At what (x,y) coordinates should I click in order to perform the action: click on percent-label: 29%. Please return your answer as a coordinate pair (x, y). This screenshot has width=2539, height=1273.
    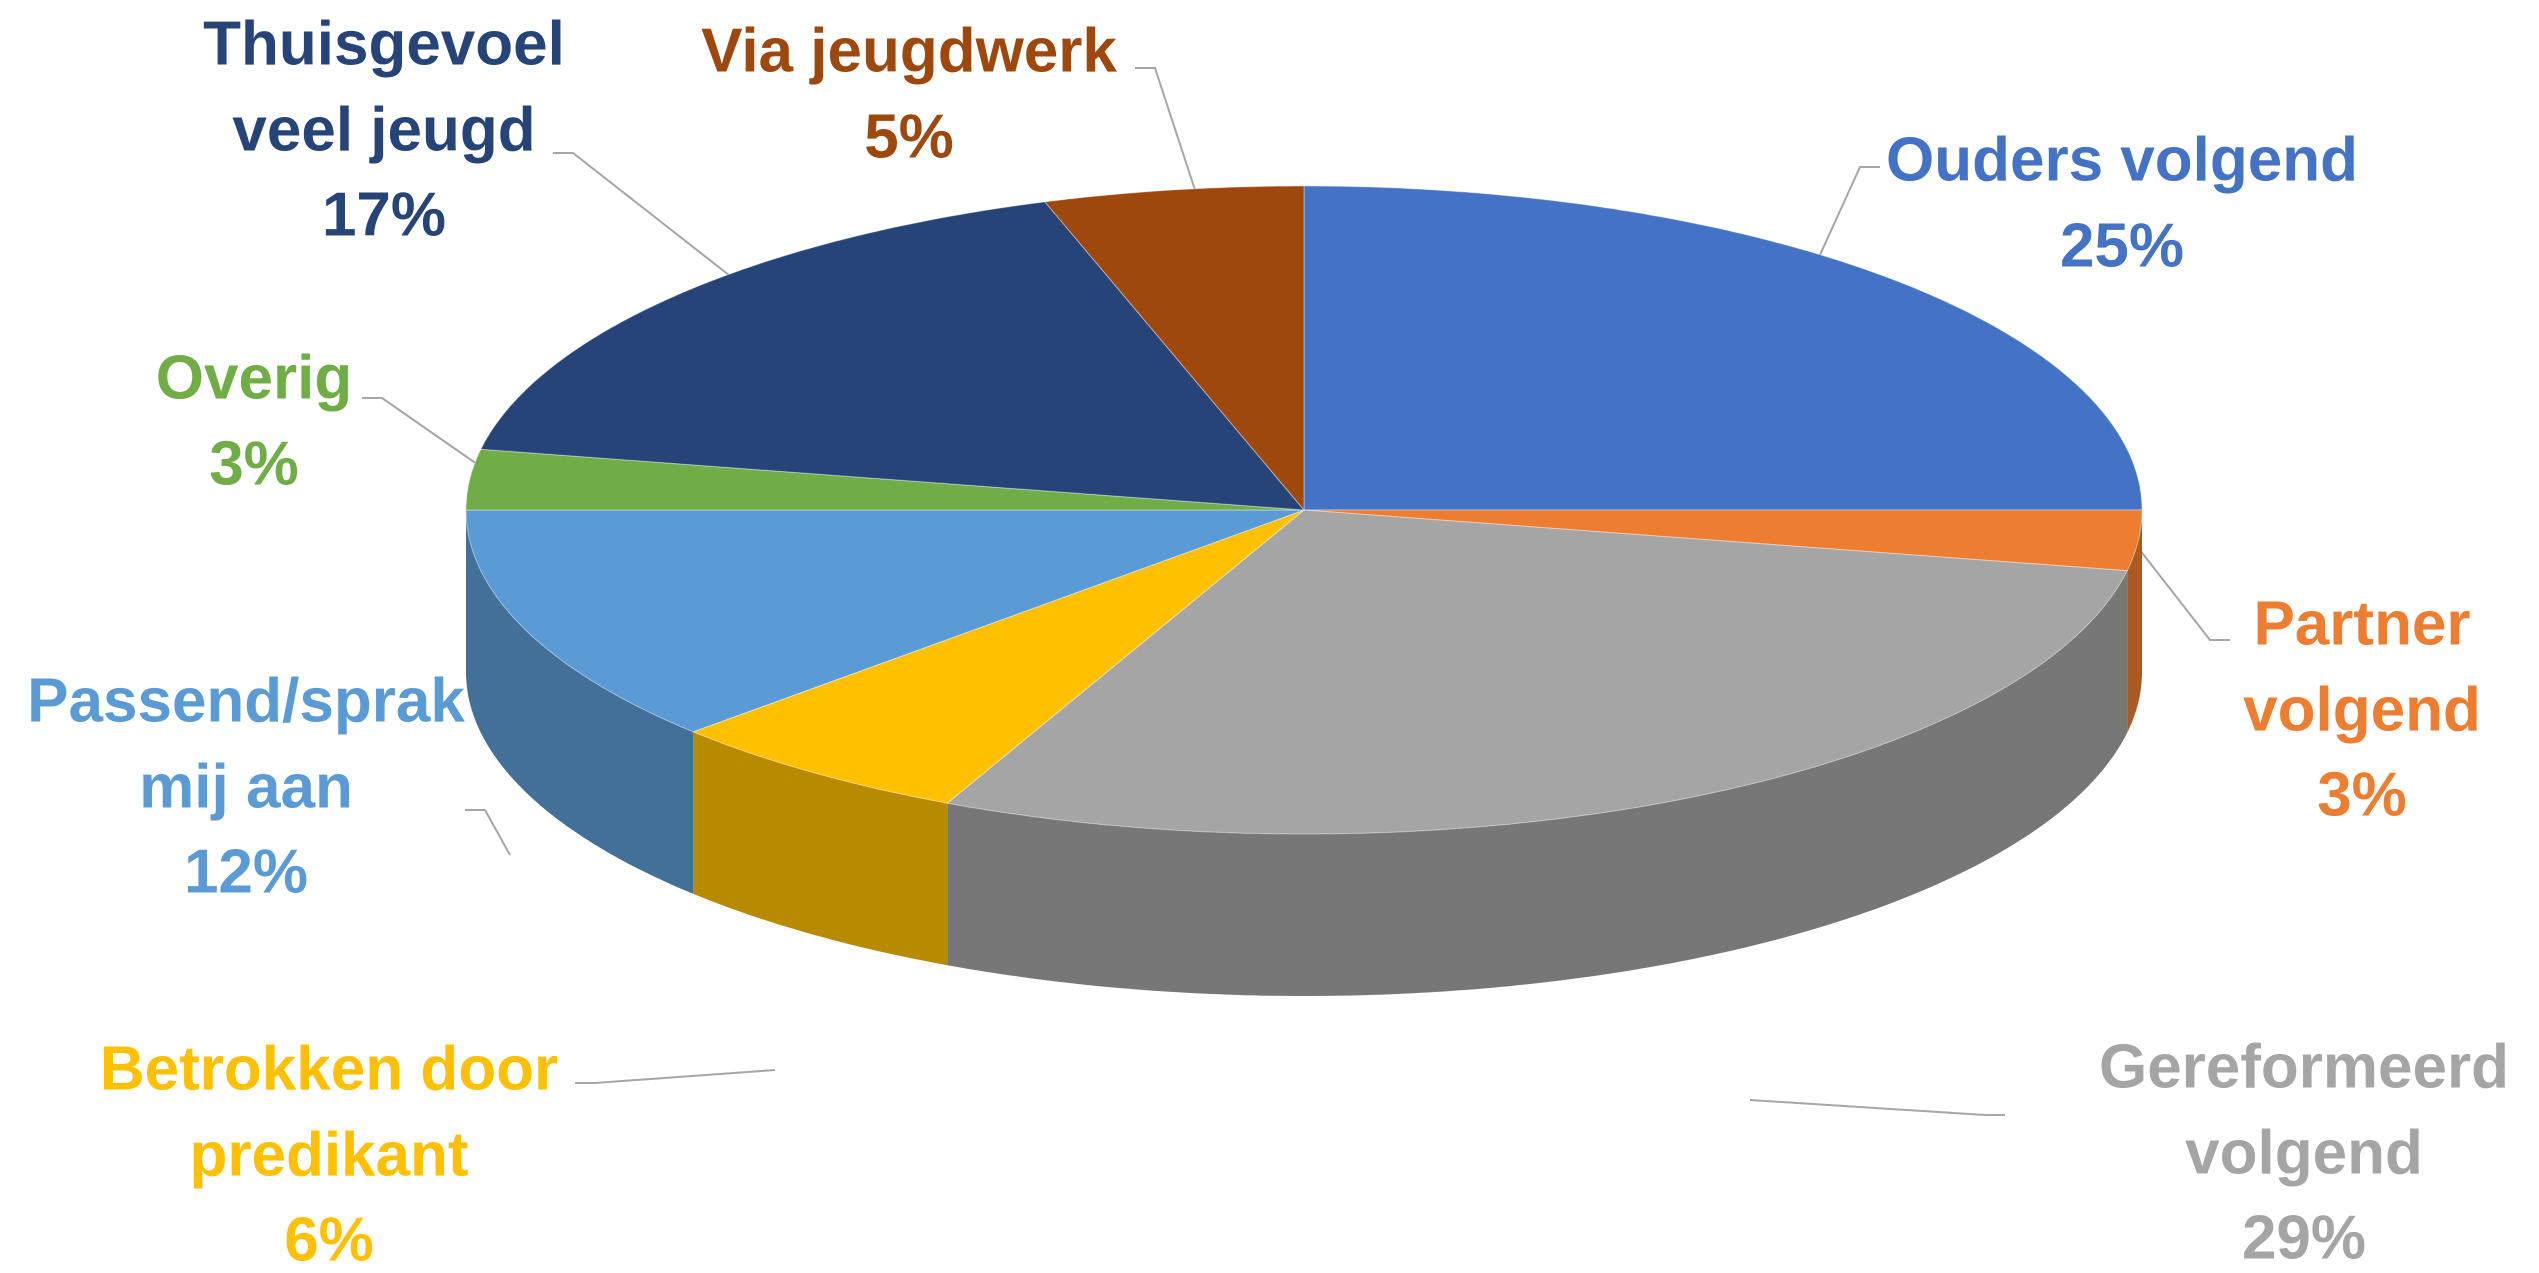
    Looking at the image, I should click on (2304, 1238).